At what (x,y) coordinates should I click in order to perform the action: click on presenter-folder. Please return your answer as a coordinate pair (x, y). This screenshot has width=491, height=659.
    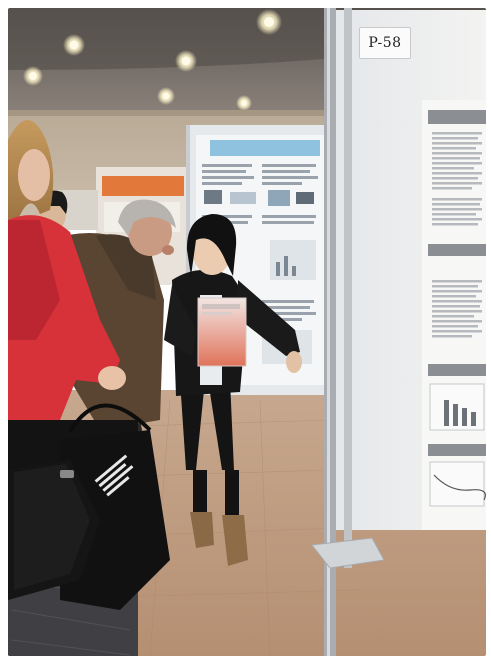
    Looking at the image, I should click on (222, 332).